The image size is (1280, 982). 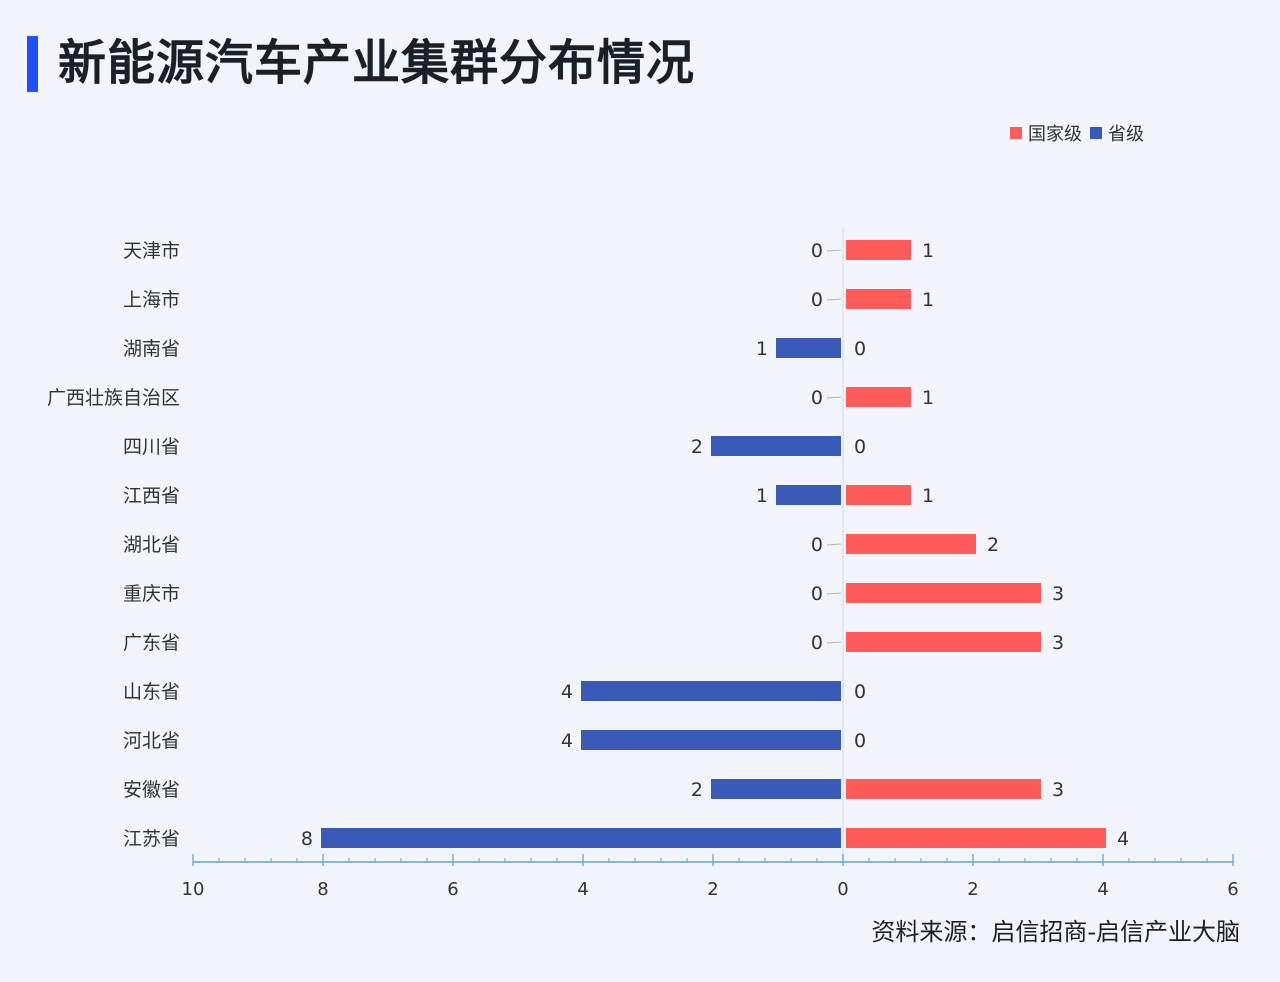 What do you see at coordinates (1055, 134) in the screenshot?
I see `legend-label-national: 国家级` at bounding box center [1055, 134].